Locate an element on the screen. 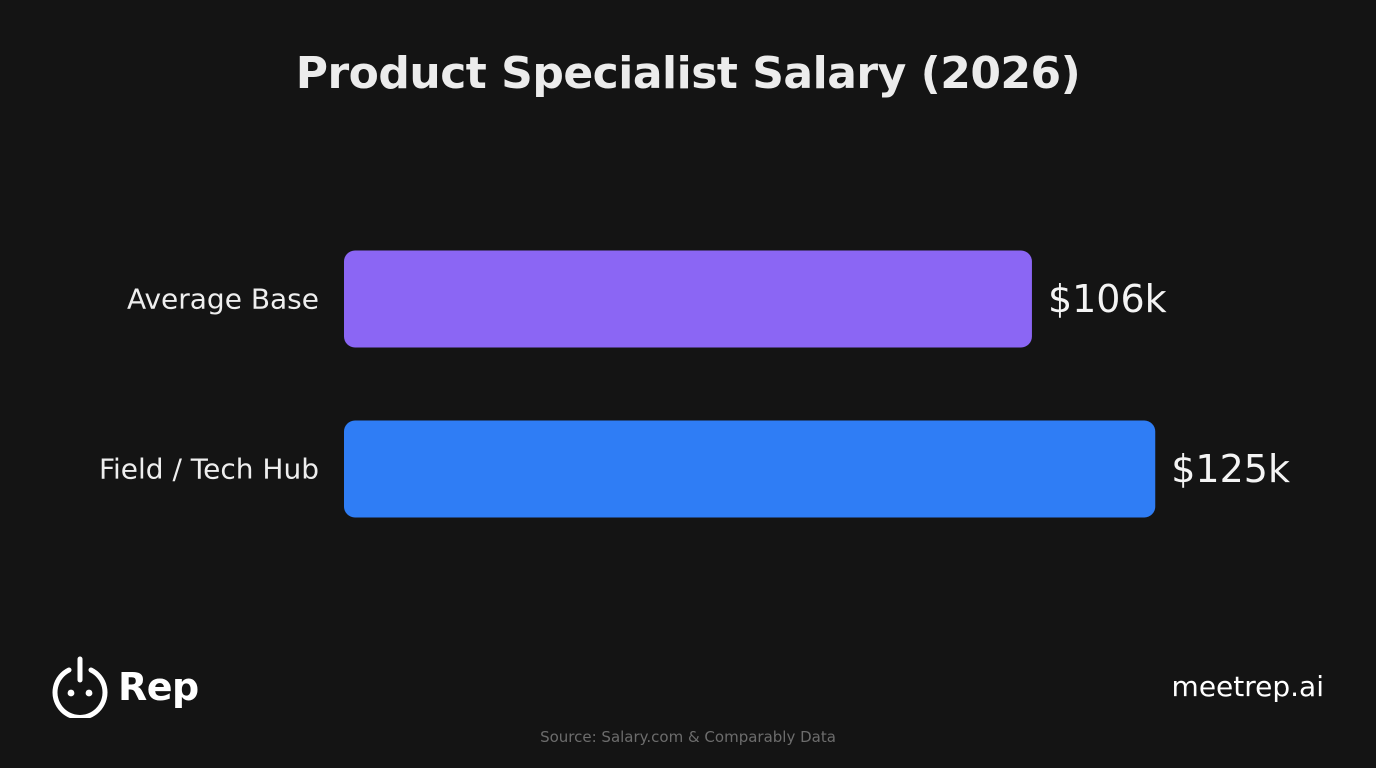  rep-logo: Rep is located at coordinates (125, 687).